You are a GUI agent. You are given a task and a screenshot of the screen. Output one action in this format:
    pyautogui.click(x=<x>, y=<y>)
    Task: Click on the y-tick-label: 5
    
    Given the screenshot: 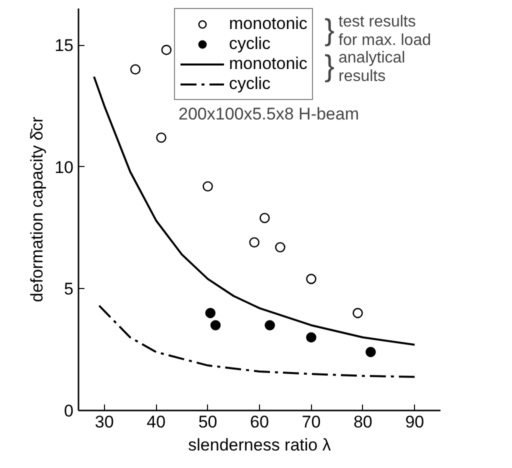 What is the action you would take?
    pyautogui.click(x=69, y=289)
    